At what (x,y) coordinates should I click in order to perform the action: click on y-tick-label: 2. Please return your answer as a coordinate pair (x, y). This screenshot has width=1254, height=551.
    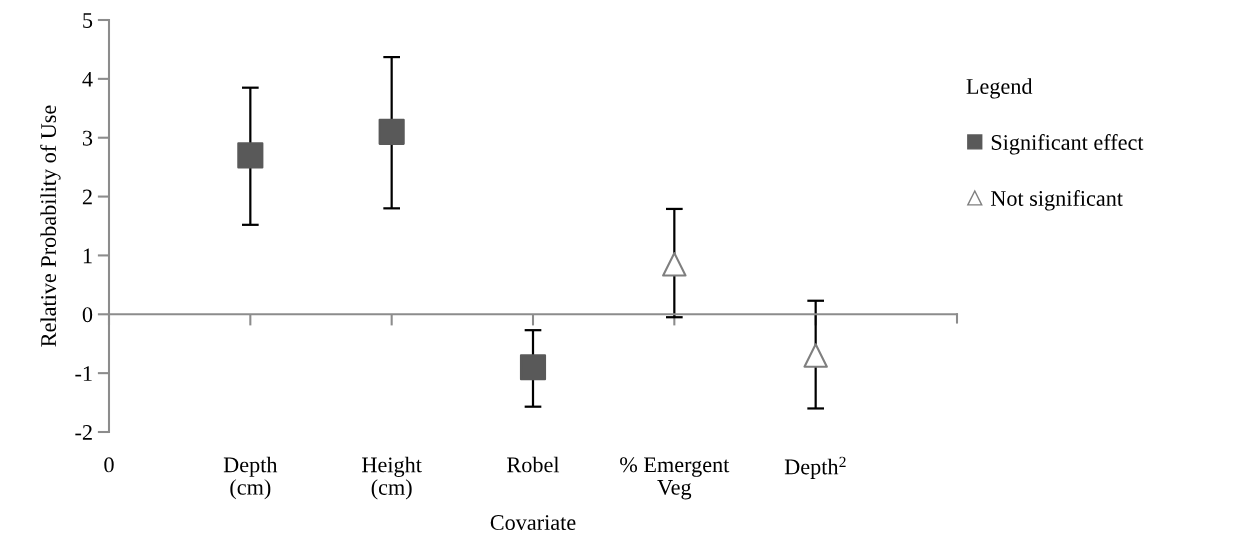
    Looking at the image, I should click on (87, 197).